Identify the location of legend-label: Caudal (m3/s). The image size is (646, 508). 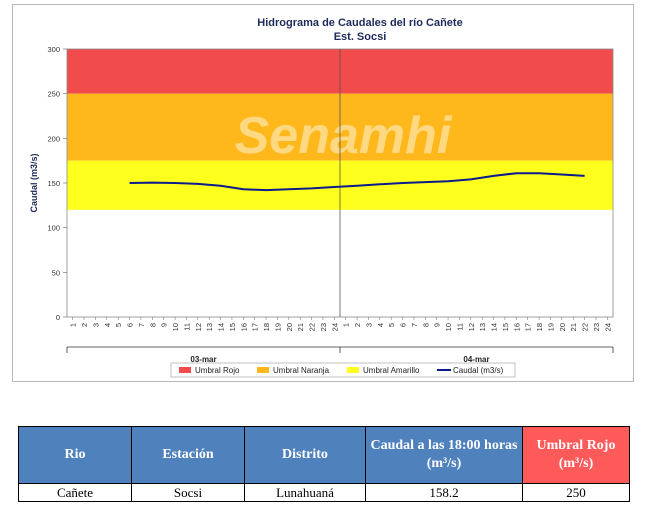
(478, 370).